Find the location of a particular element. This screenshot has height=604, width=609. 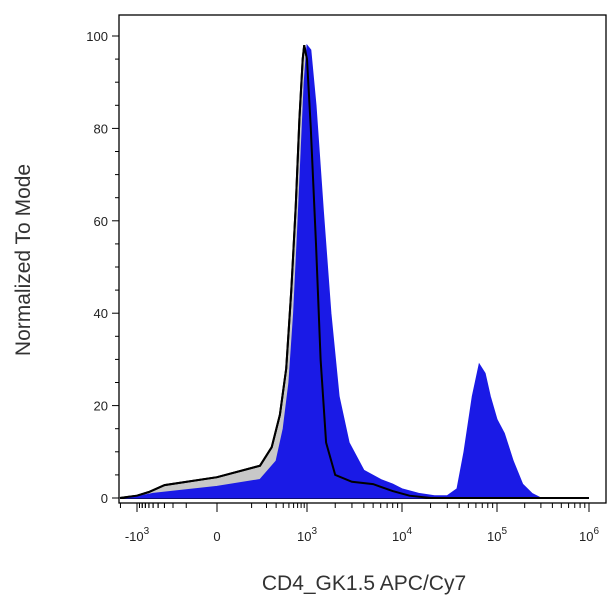

x-tick-label: -103 is located at coordinates (137, 535).